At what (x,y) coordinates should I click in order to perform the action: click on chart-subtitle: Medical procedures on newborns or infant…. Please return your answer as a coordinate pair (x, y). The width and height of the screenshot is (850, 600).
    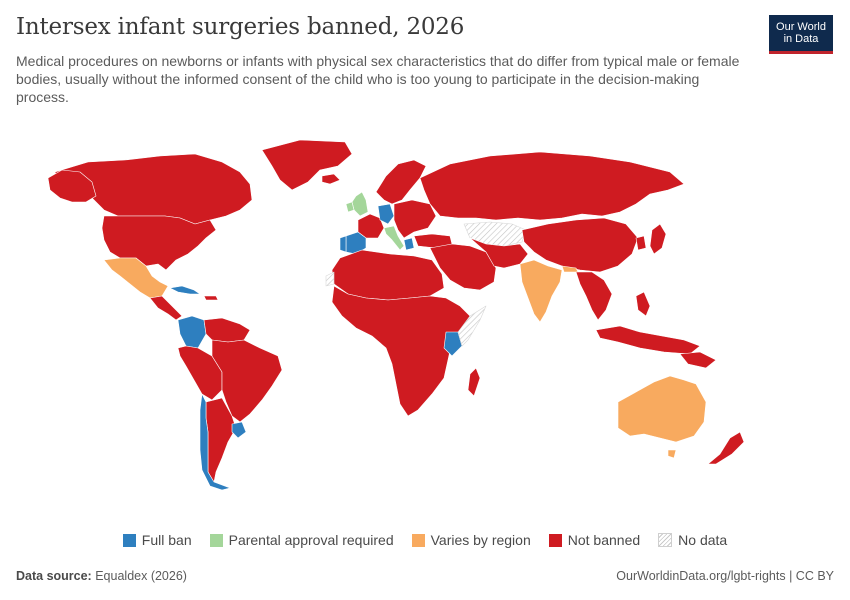
    Looking at the image, I should click on (378, 79).